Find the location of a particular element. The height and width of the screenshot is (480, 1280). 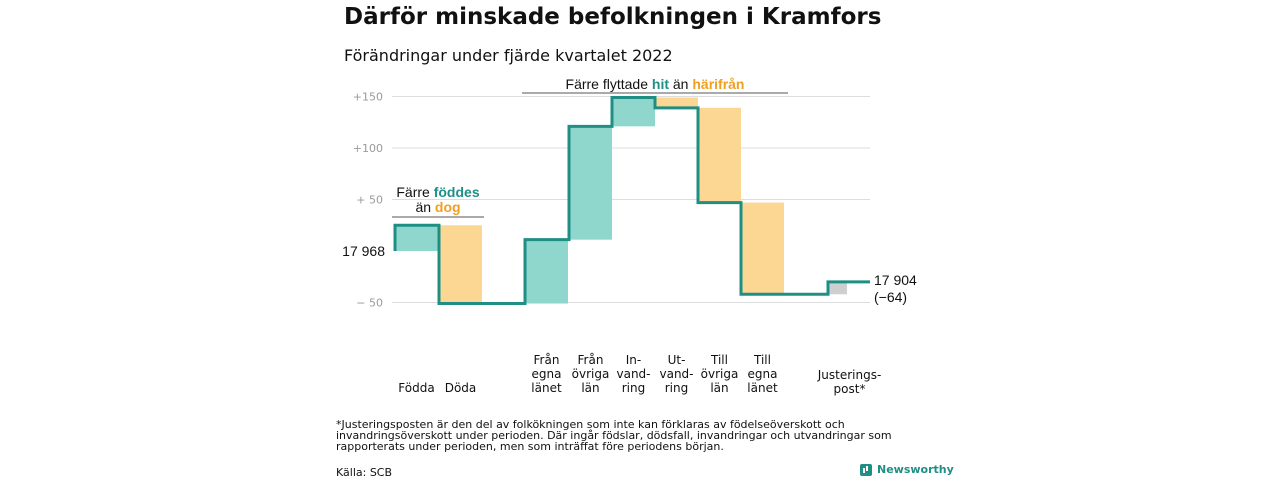

category-label-line: Justerings- is located at coordinates (849, 375).